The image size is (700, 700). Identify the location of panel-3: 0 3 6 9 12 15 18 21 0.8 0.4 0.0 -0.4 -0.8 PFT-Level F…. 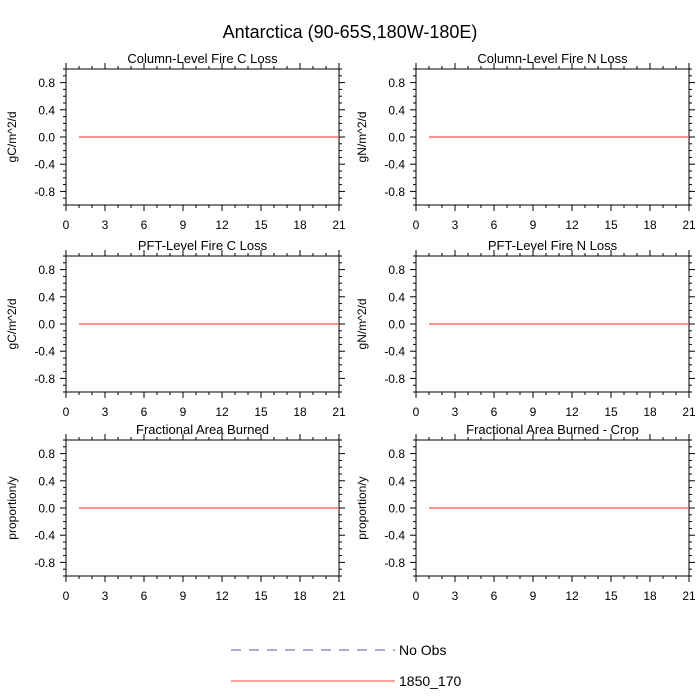
(175, 328).